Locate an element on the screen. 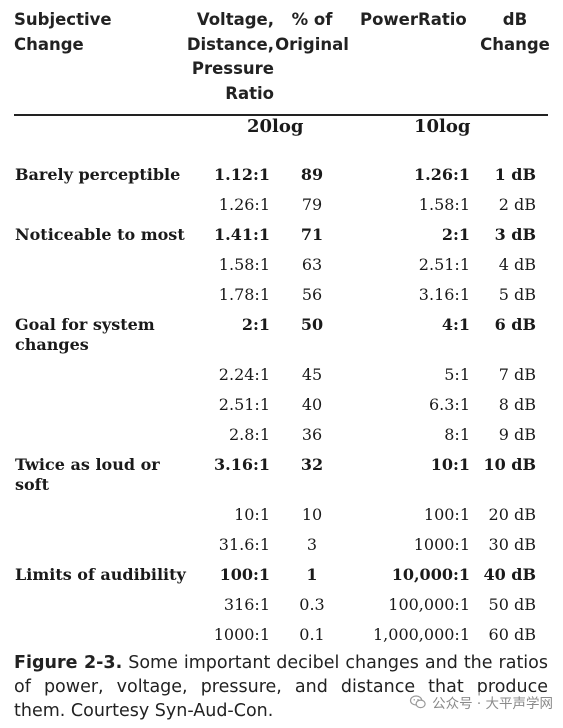  header-db-change: dB Change is located at coordinates (515, 32).